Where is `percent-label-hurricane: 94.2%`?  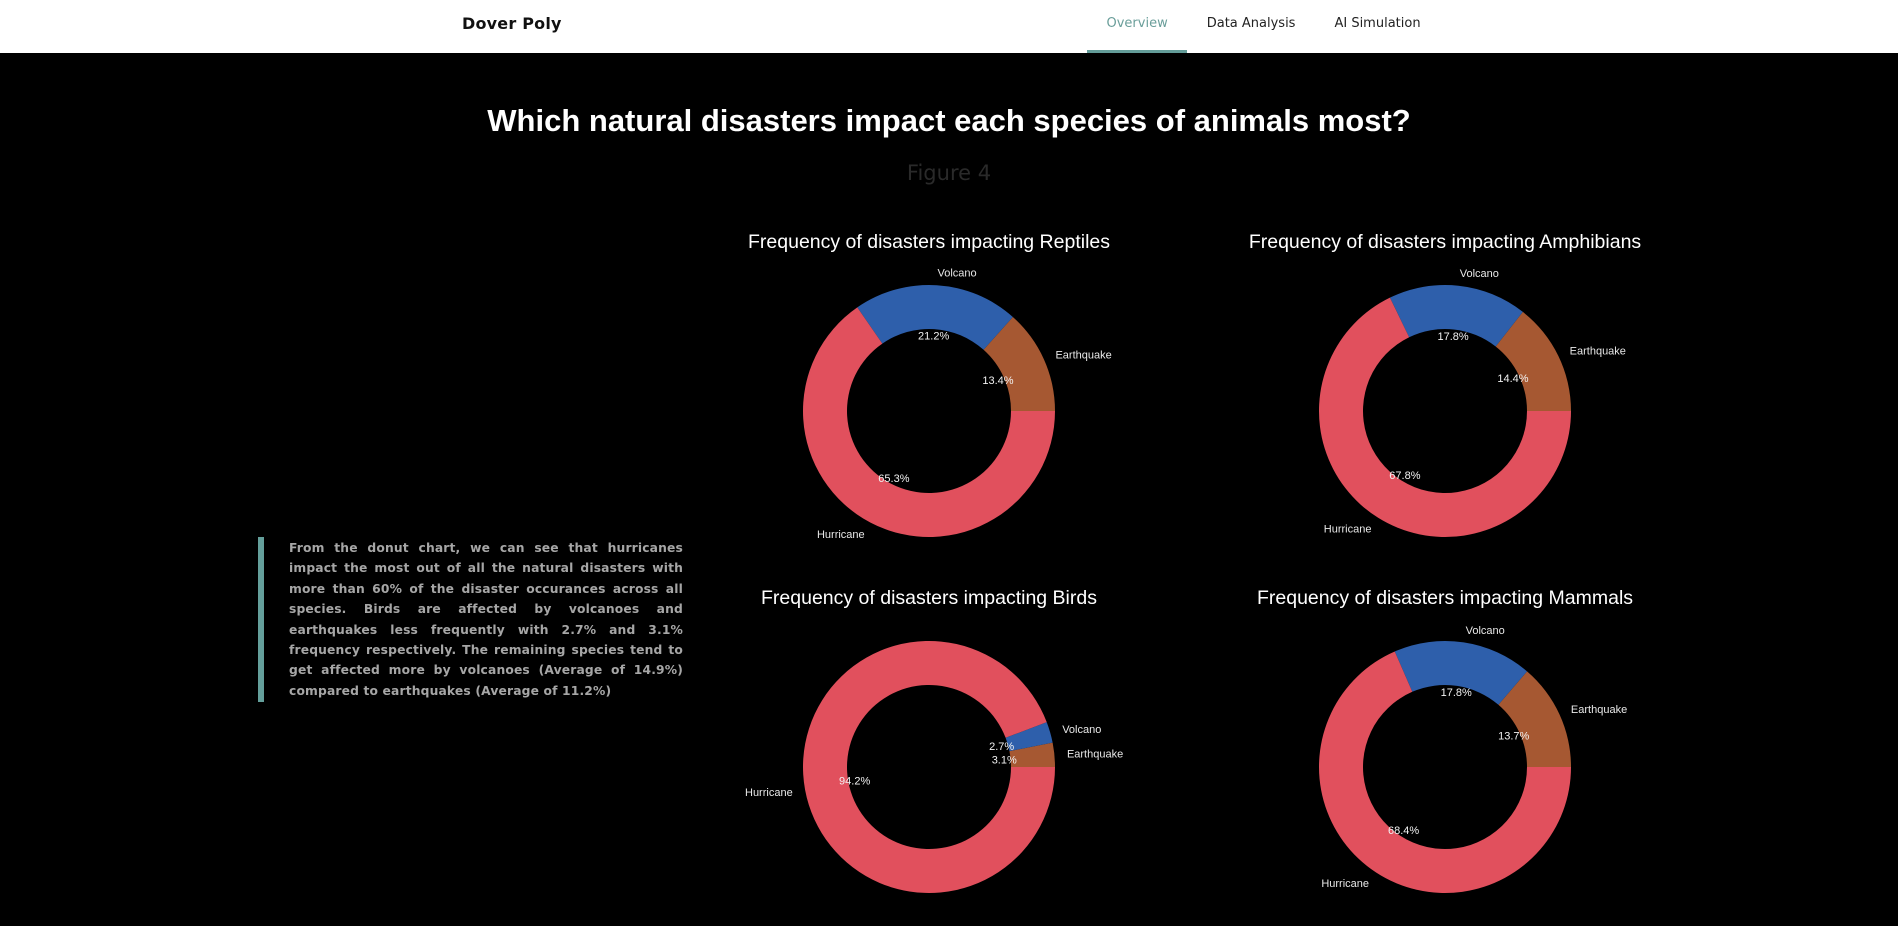 percent-label-hurricane: 94.2% is located at coordinates (854, 782).